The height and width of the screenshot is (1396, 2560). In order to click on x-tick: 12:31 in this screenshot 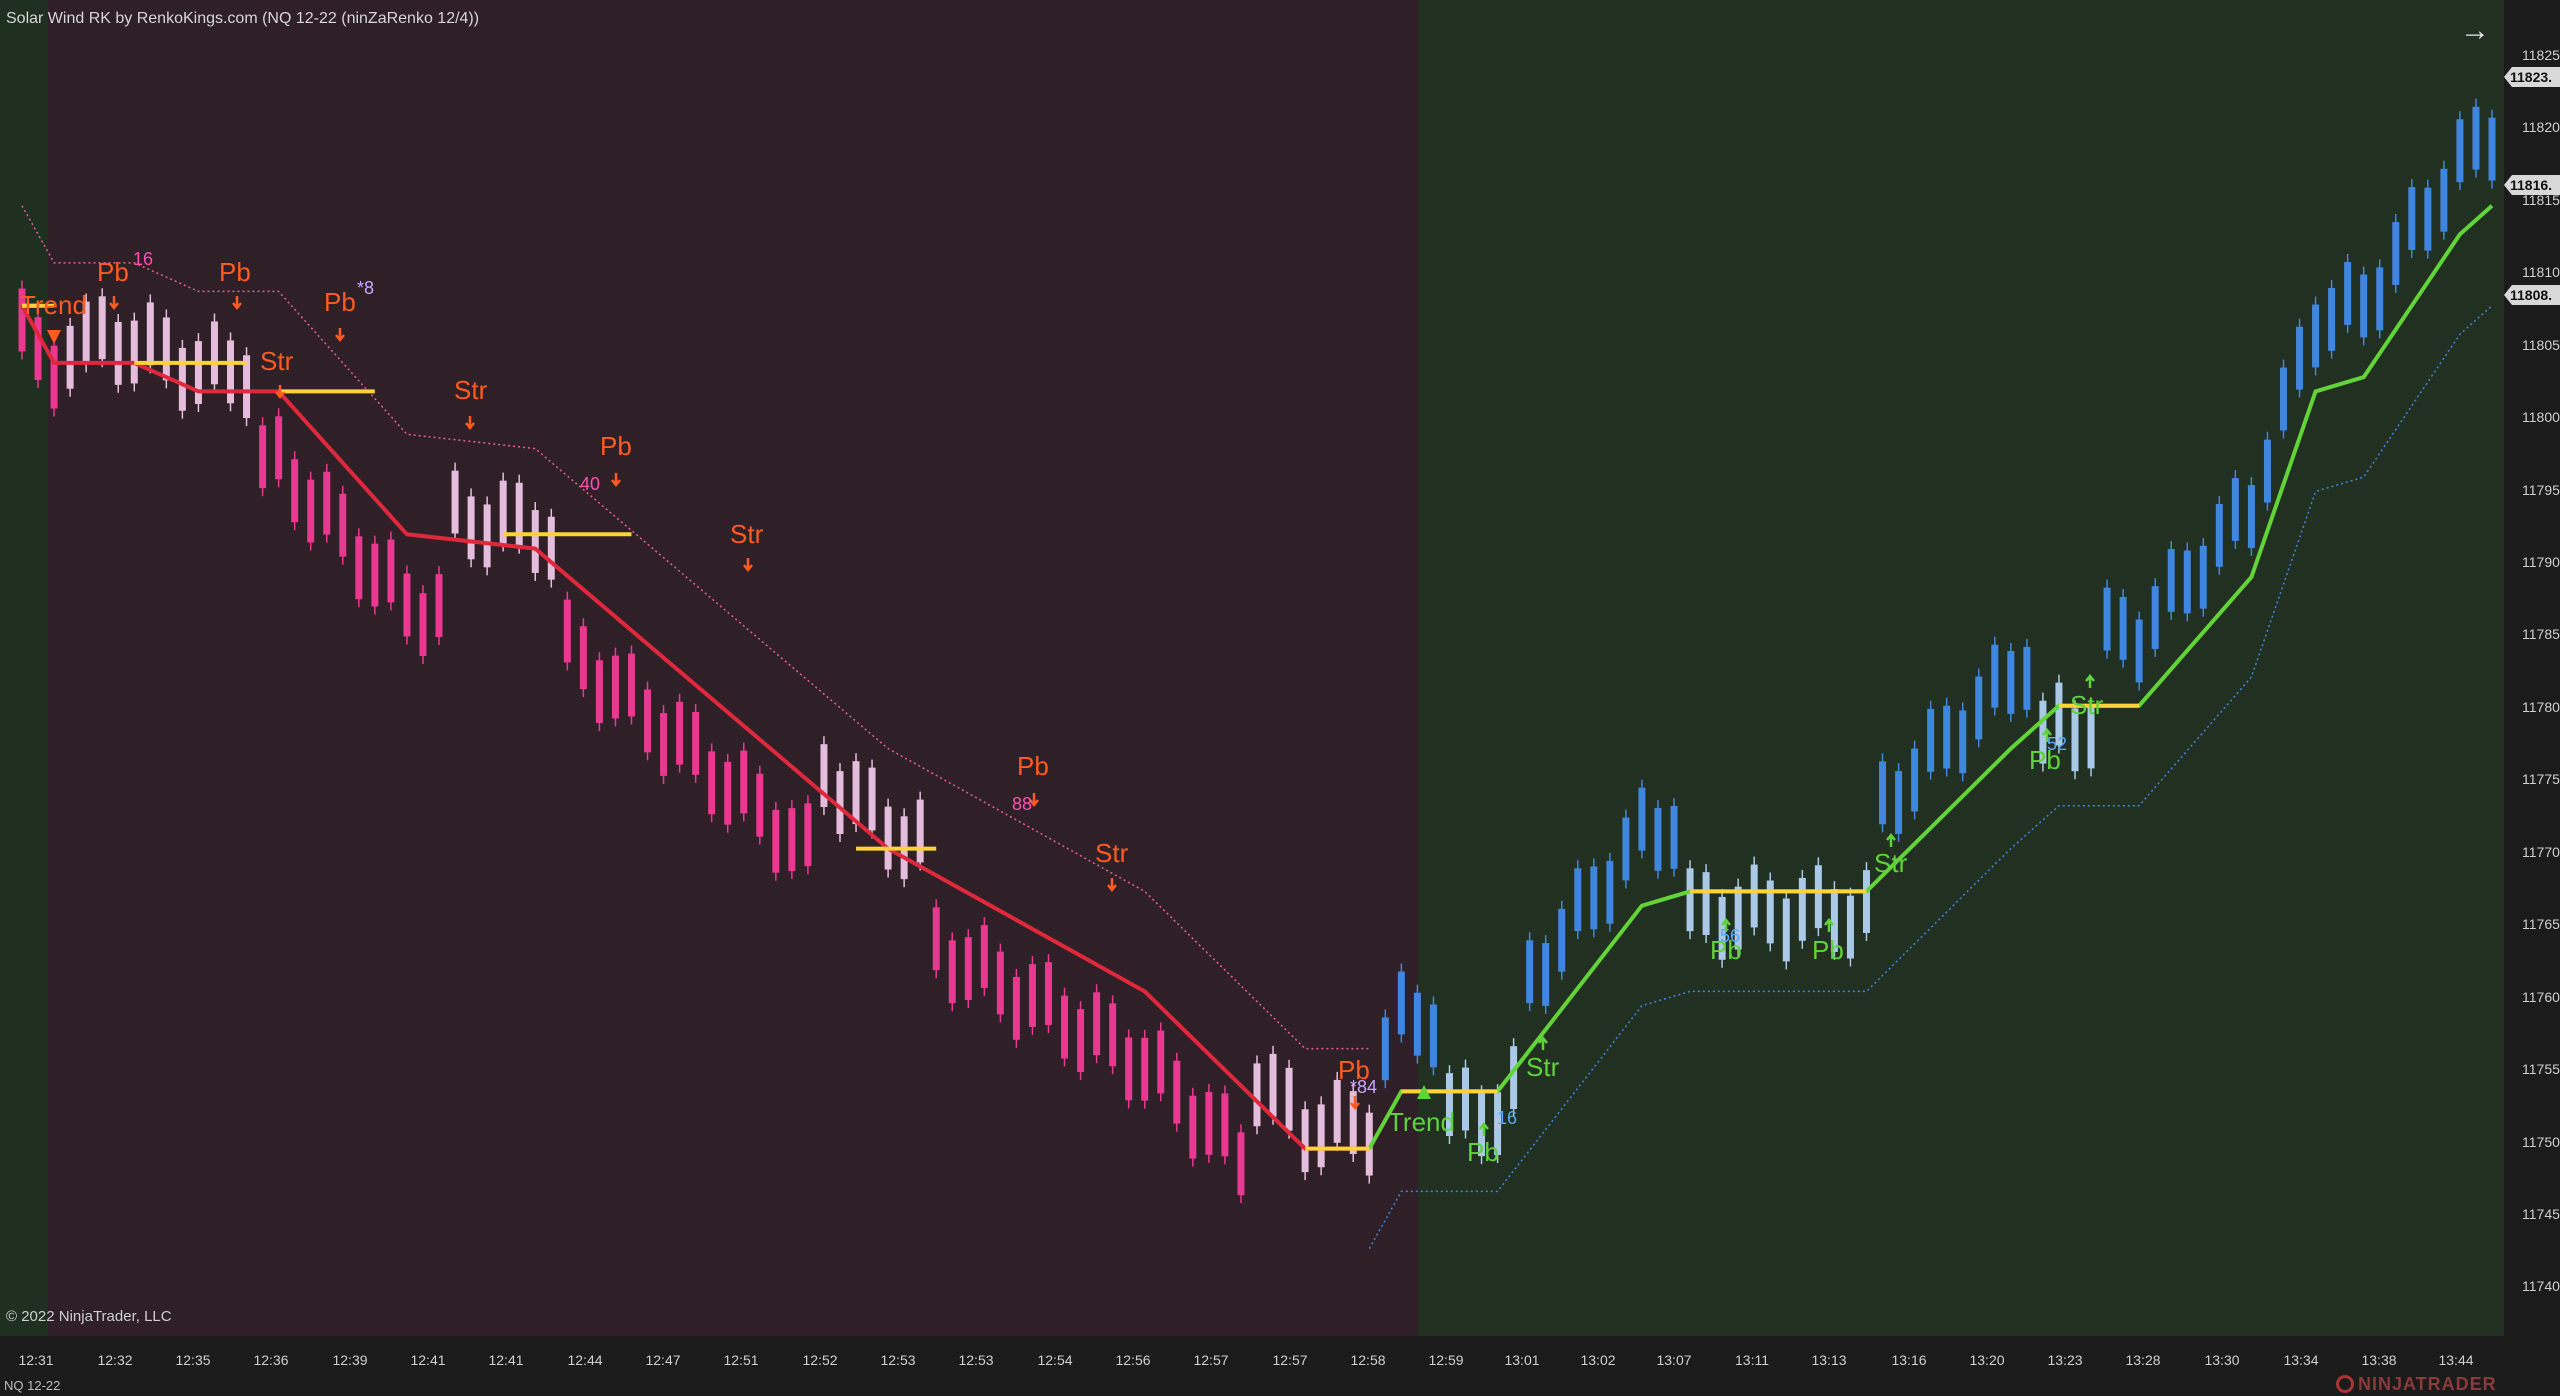, I will do `click(36, 1360)`.